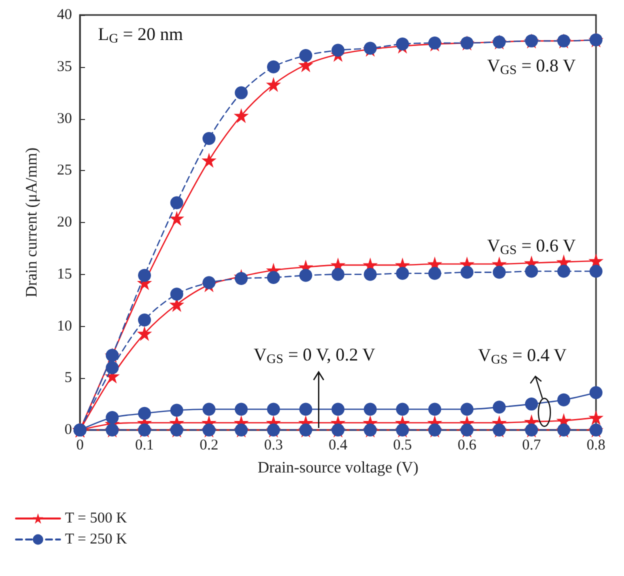 The image size is (624, 576). Describe the element at coordinates (64, 66) in the screenshot. I see `y-tick-label: 35` at that location.